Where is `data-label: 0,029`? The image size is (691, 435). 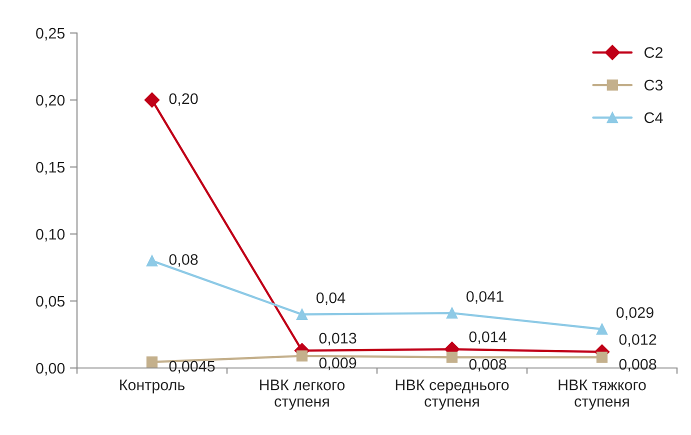
data-label: 0,029 is located at coordinates (635, 313).